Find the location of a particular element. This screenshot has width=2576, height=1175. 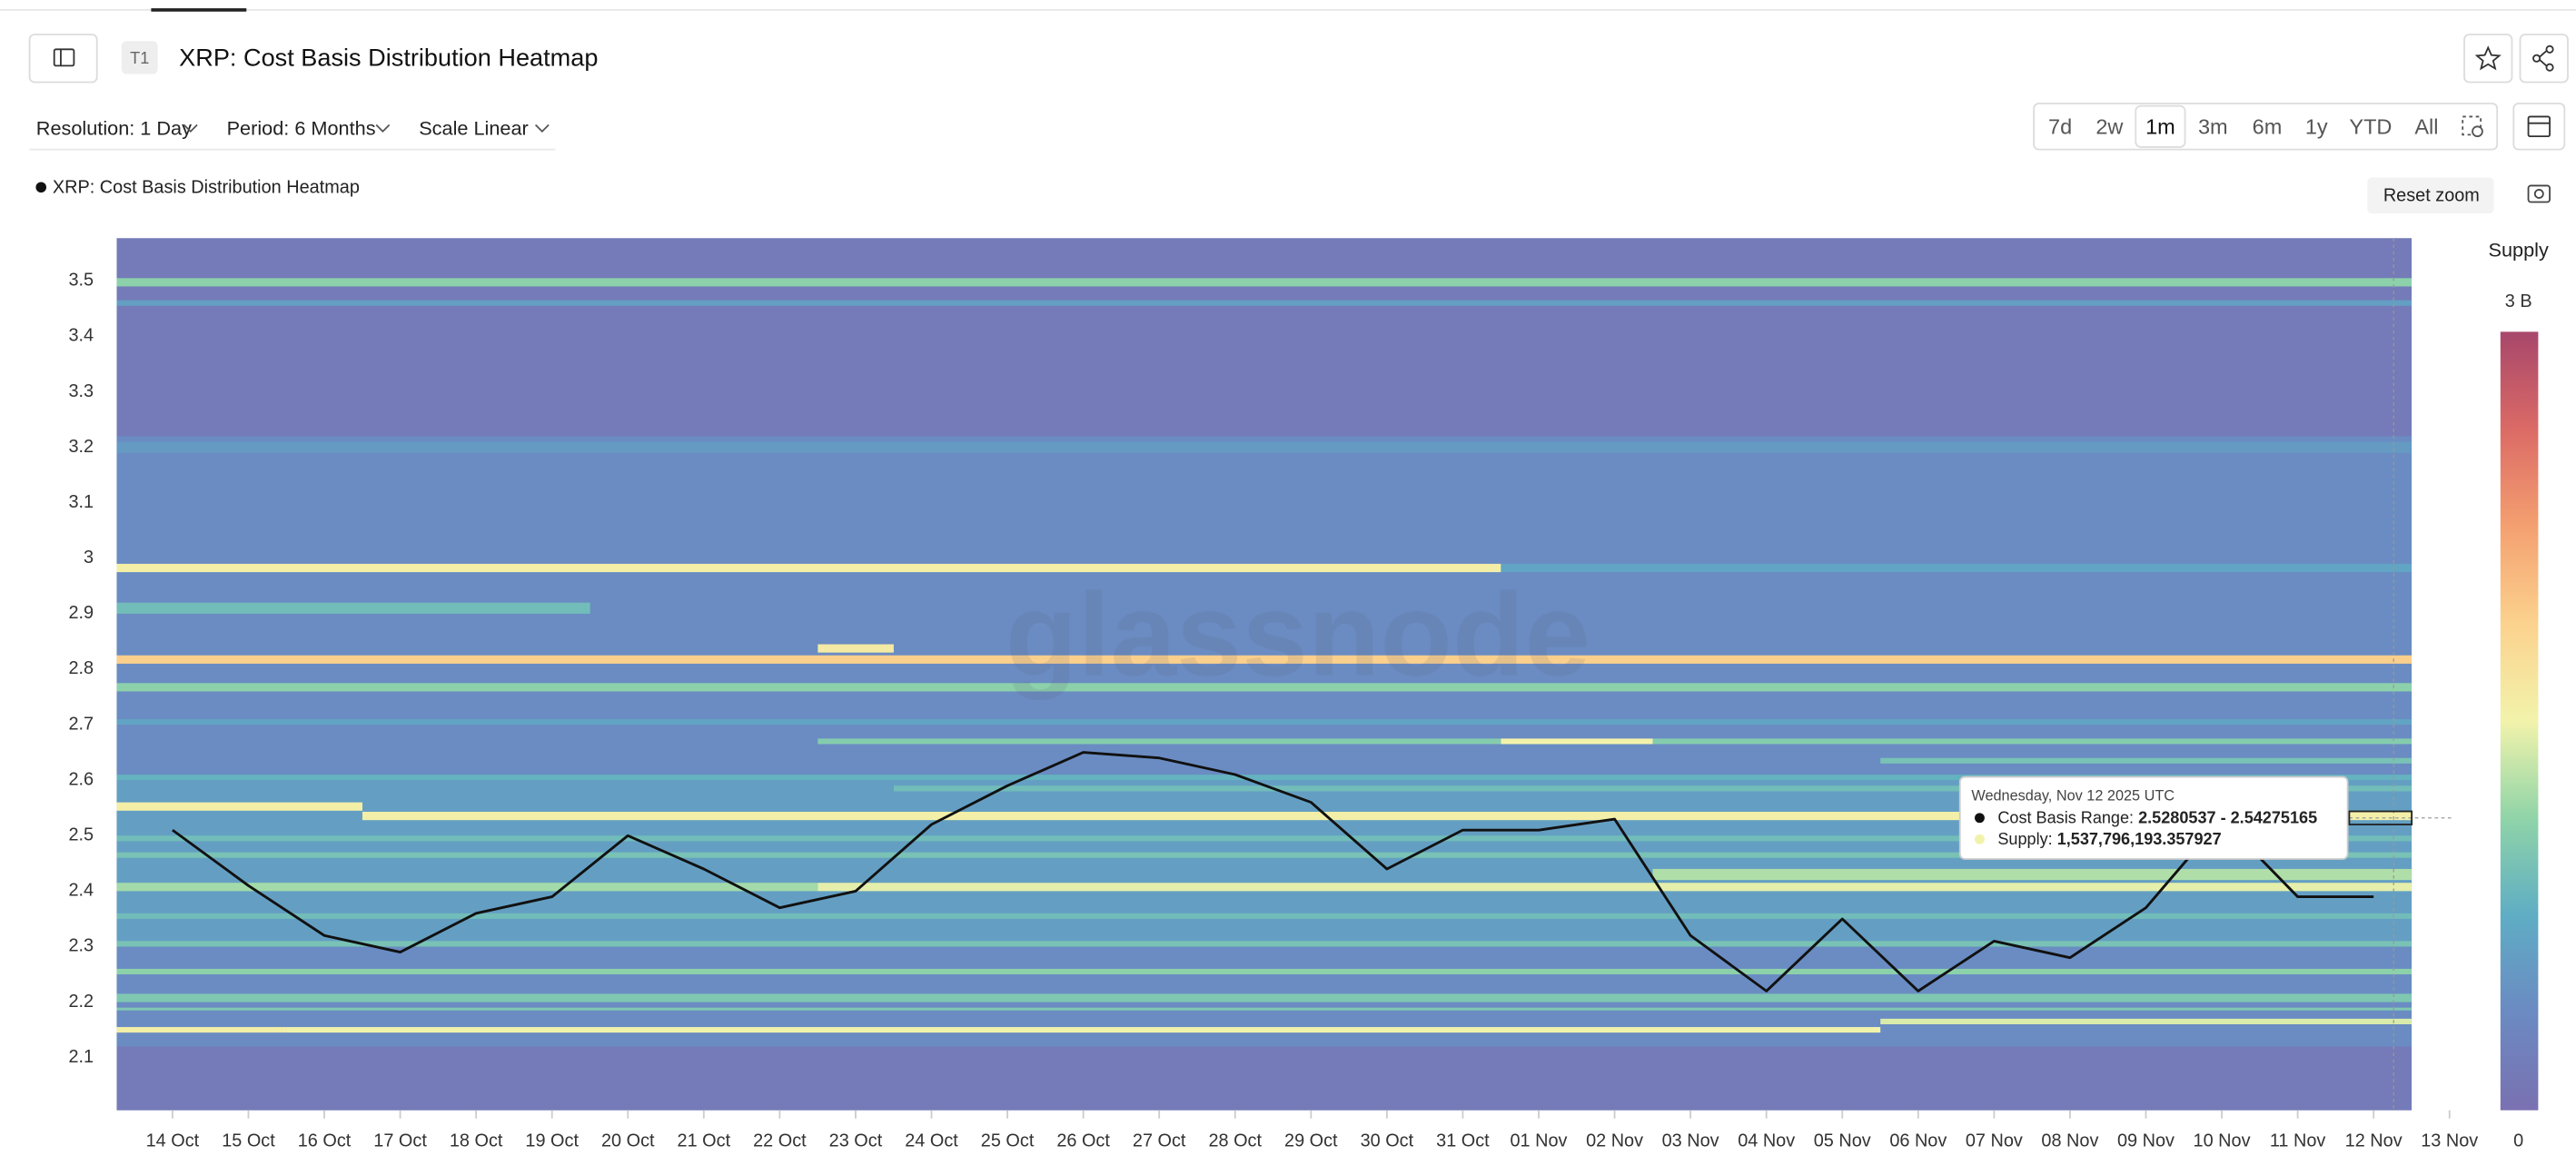

colorbar-ticks: 0 3 B is located at coordinates (2518, 720).